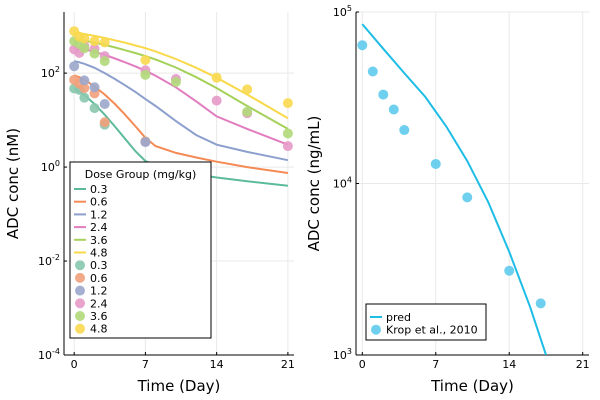 The image size is (600, 400). I want to click on legend-label: Krop et al., 2010, so click(432, 330).